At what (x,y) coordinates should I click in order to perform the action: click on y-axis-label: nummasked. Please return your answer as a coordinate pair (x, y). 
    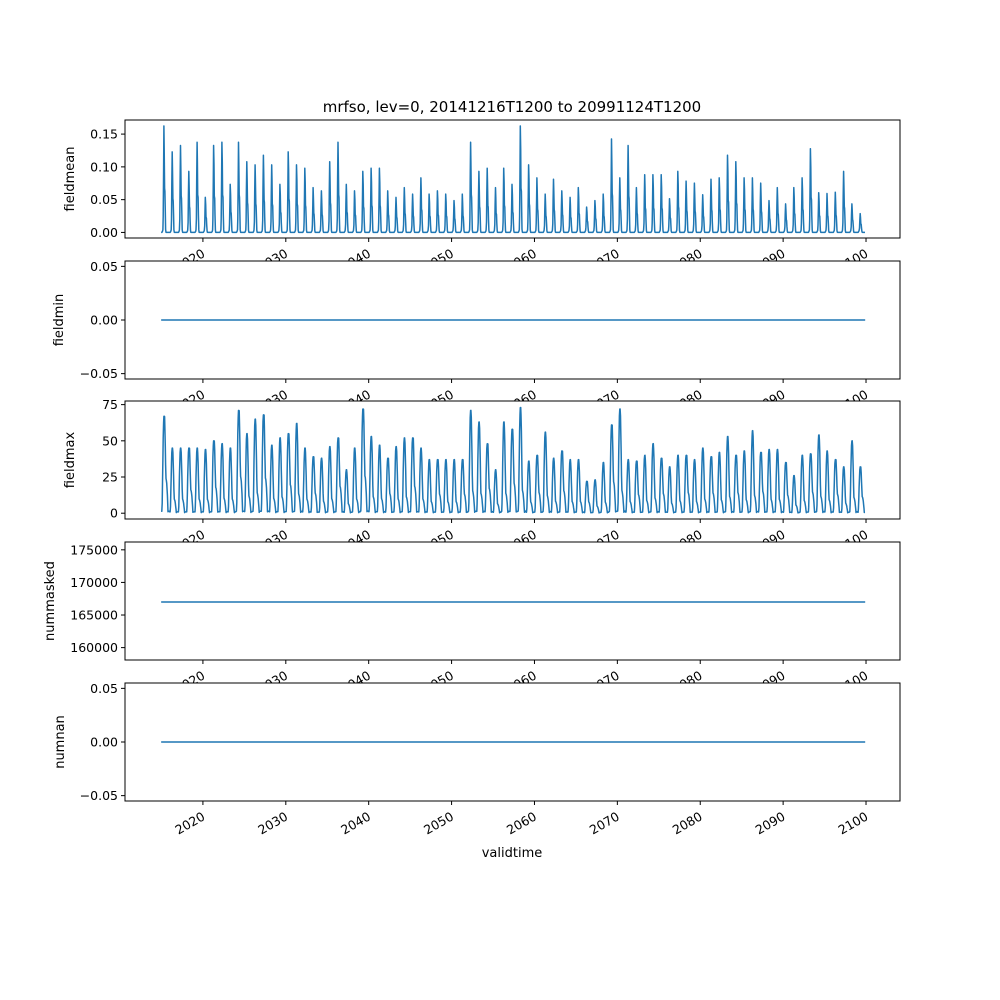
    Looking at the image, I should click on (50, 601).